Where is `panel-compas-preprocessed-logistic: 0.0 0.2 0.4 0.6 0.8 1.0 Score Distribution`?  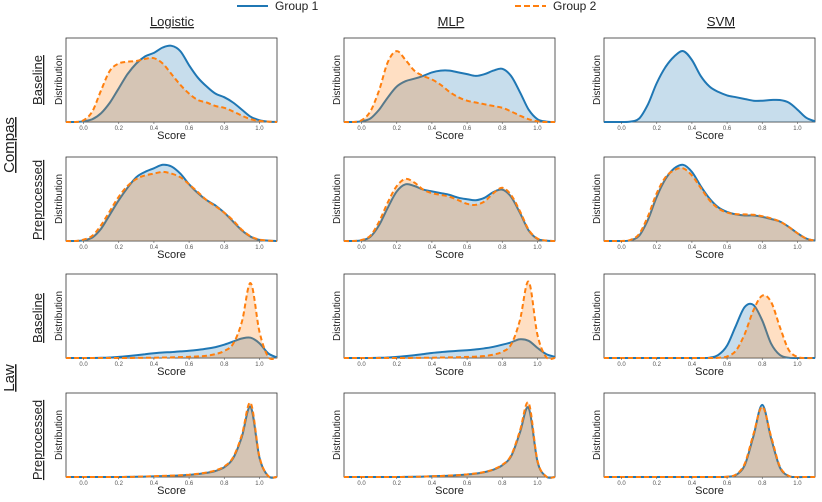 panel-compas-preprocessed-logistic: 0.0 0.2 0.4 0.6 0.8 1.0 Score Distribution is located at coordinates (166, 208).